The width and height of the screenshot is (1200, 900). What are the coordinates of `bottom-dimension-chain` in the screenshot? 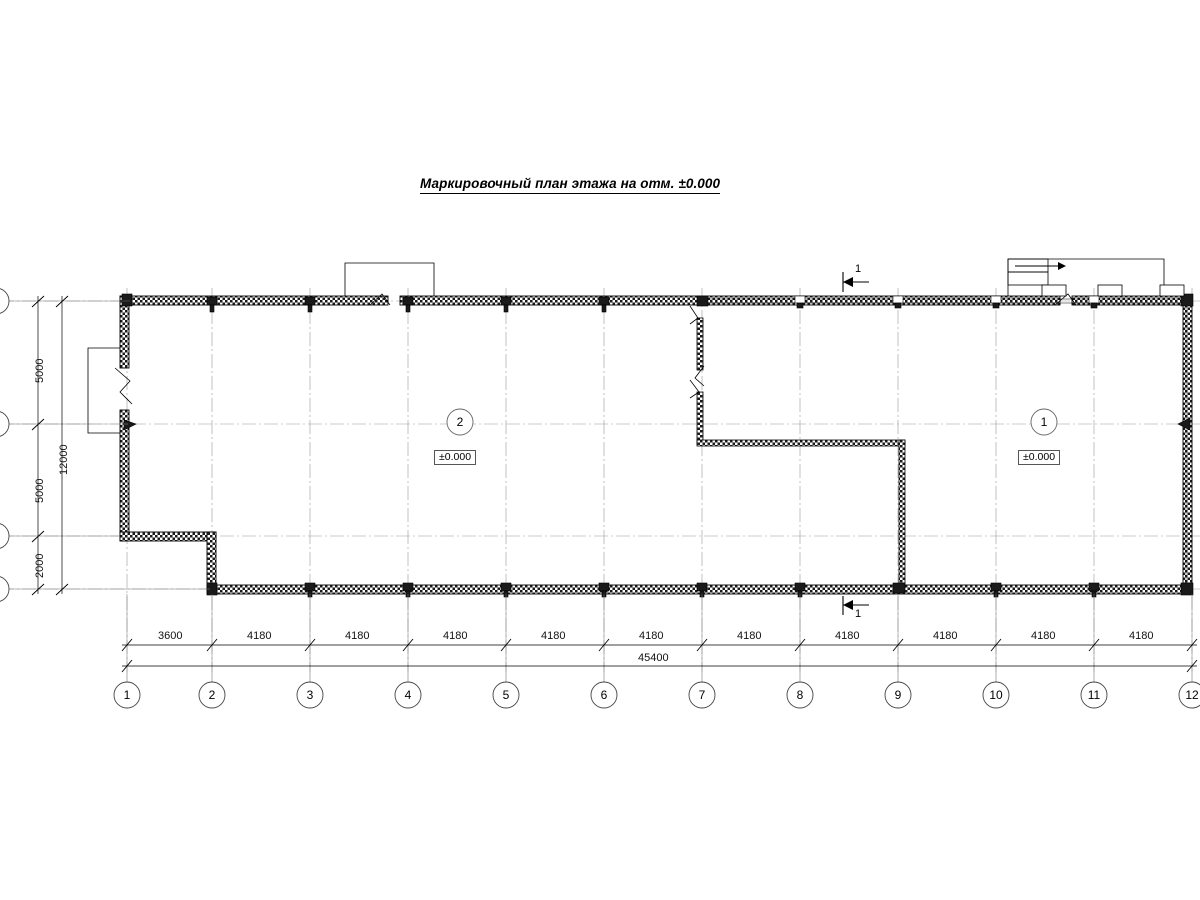 It's located at (656, 651).